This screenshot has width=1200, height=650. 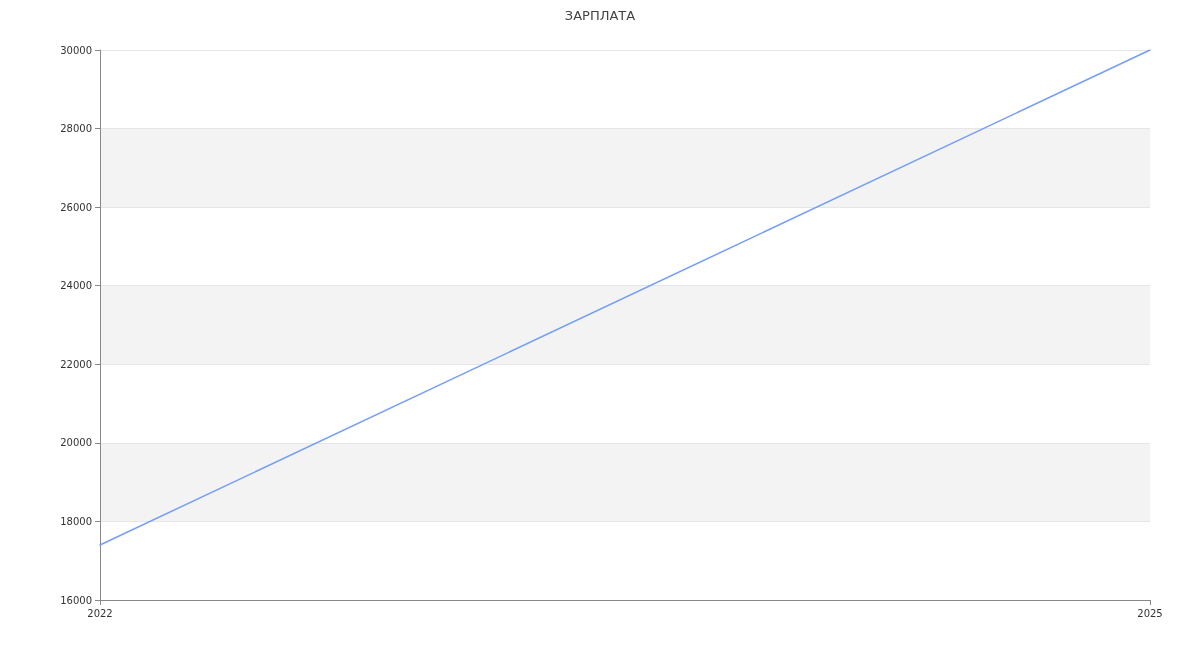 I want to click on y-tick-label: 16000, so click(x=76, y=600).